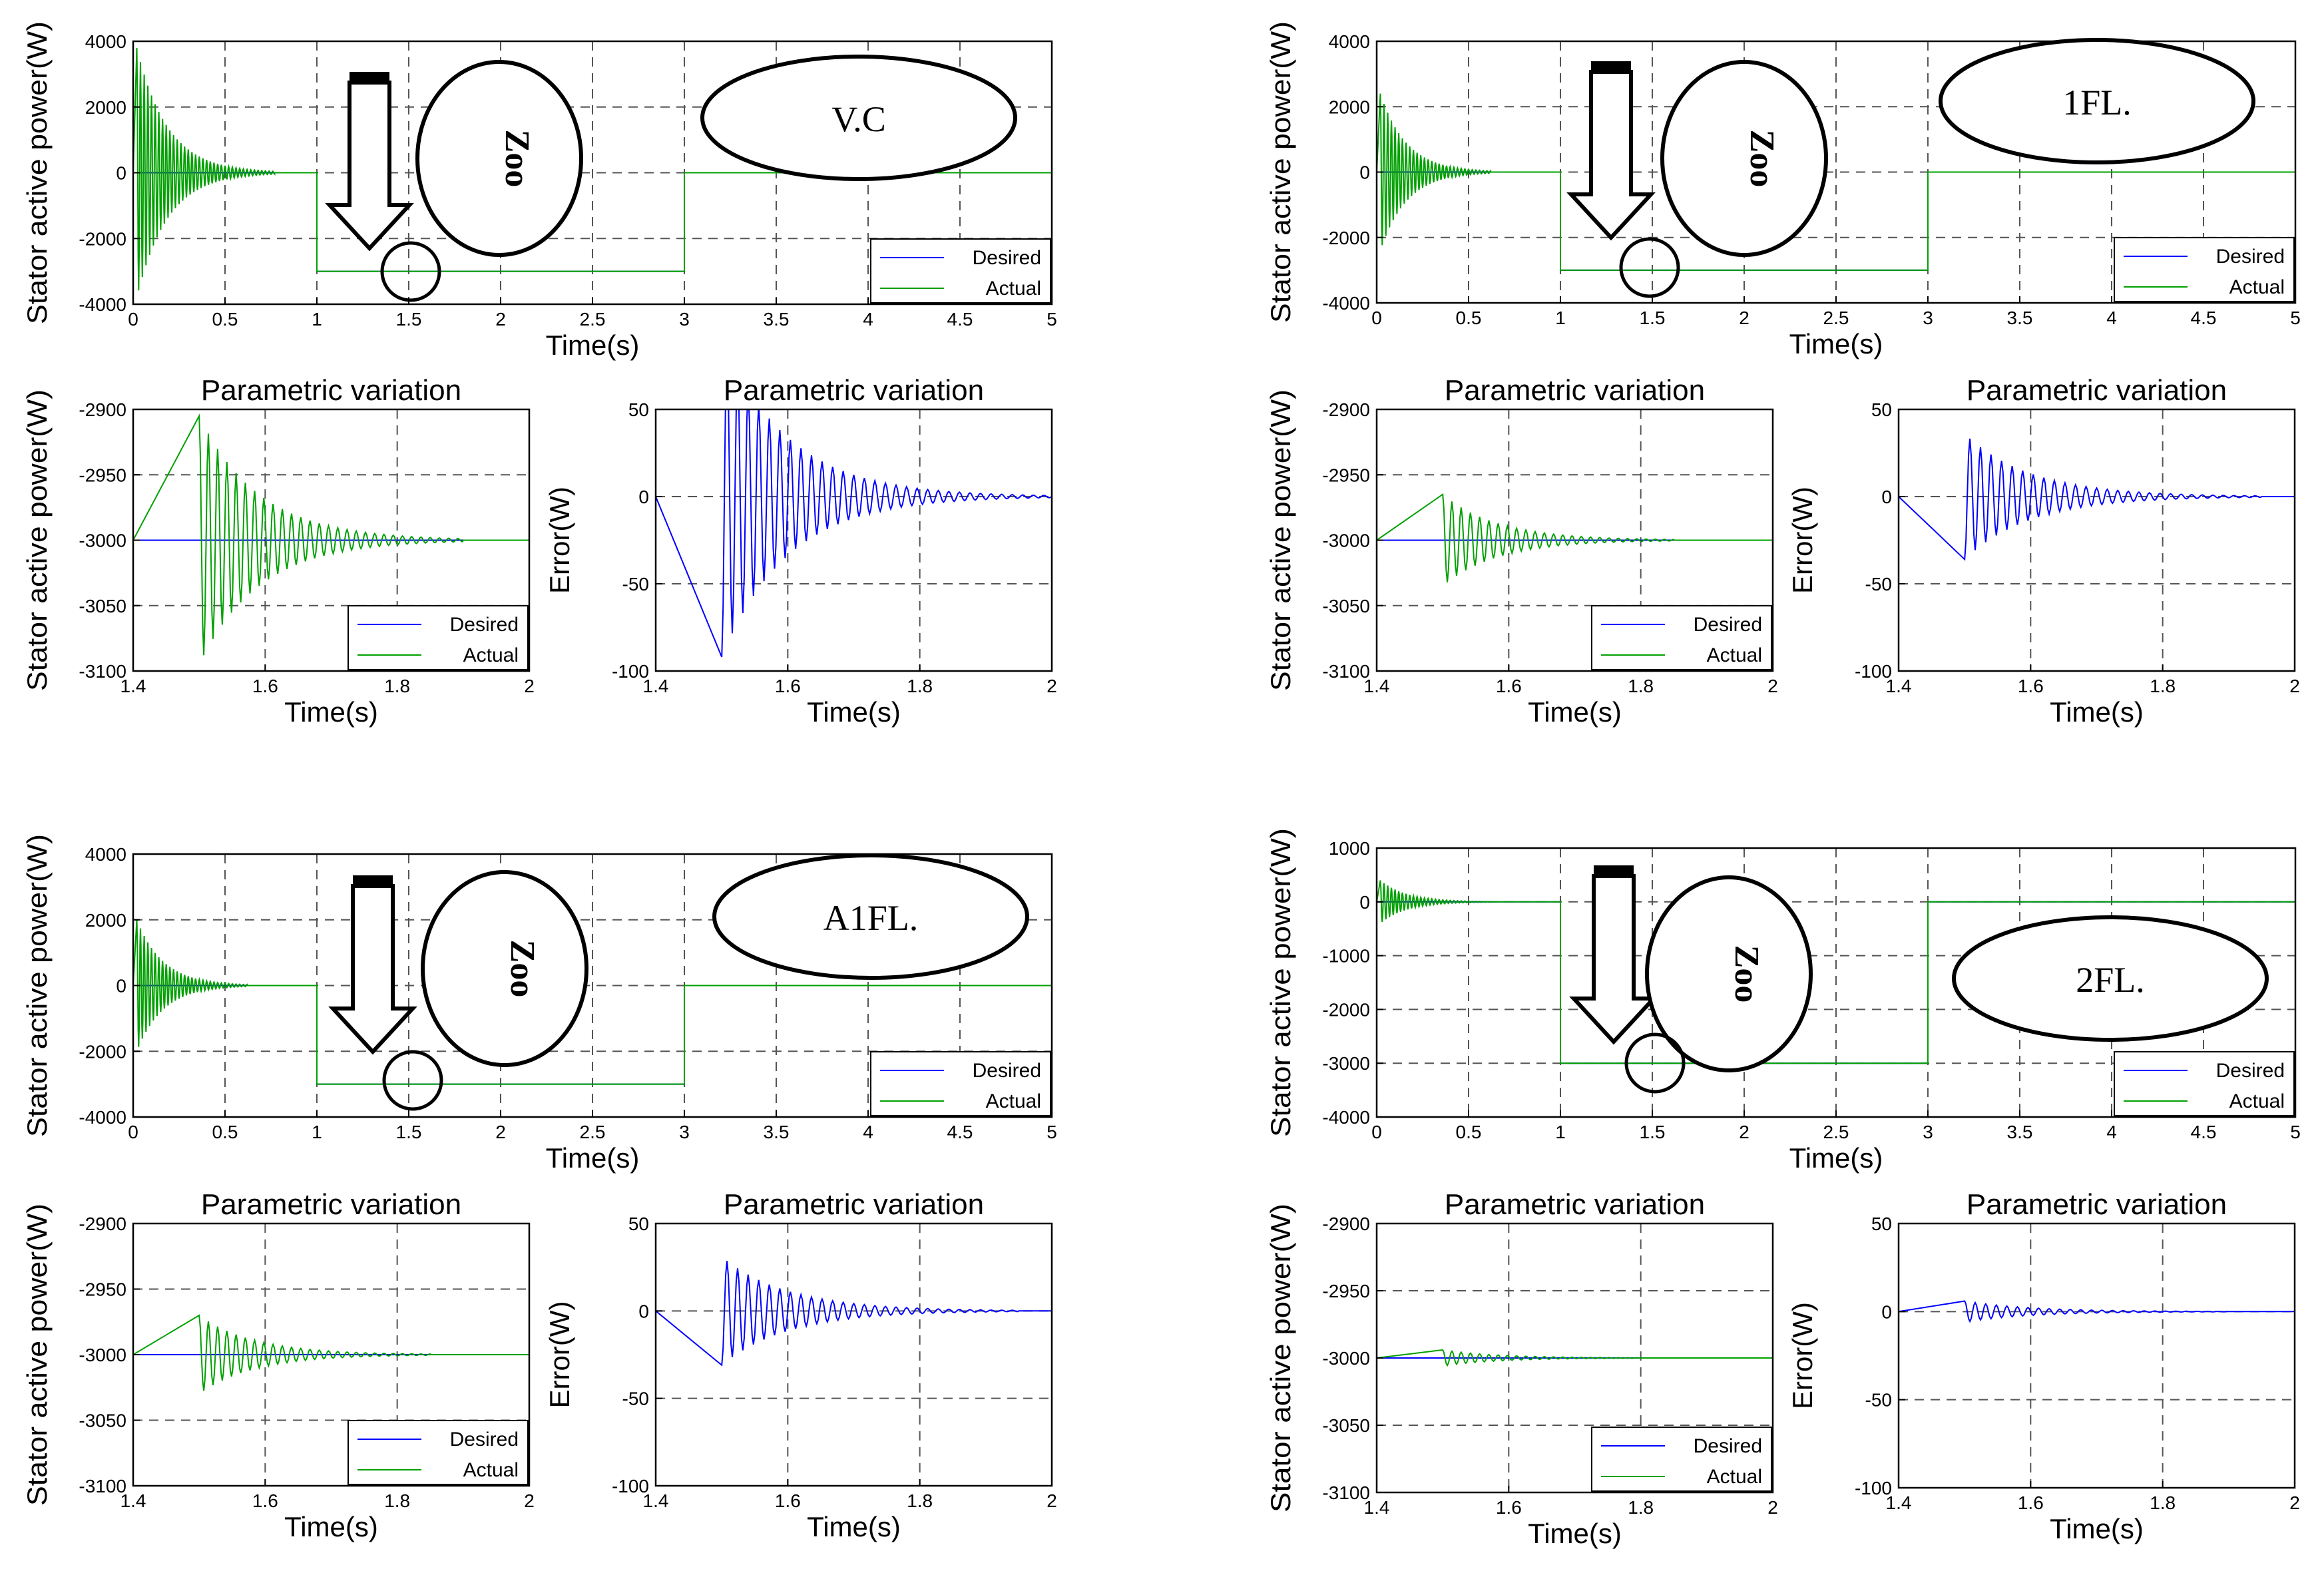 Image resolution: width=2324 pixels, height=1569 pixels. Describe the element at coordinates (1919, 979) in the screenshot. I see `annotation-group: 2FL. Zoo` at that location.